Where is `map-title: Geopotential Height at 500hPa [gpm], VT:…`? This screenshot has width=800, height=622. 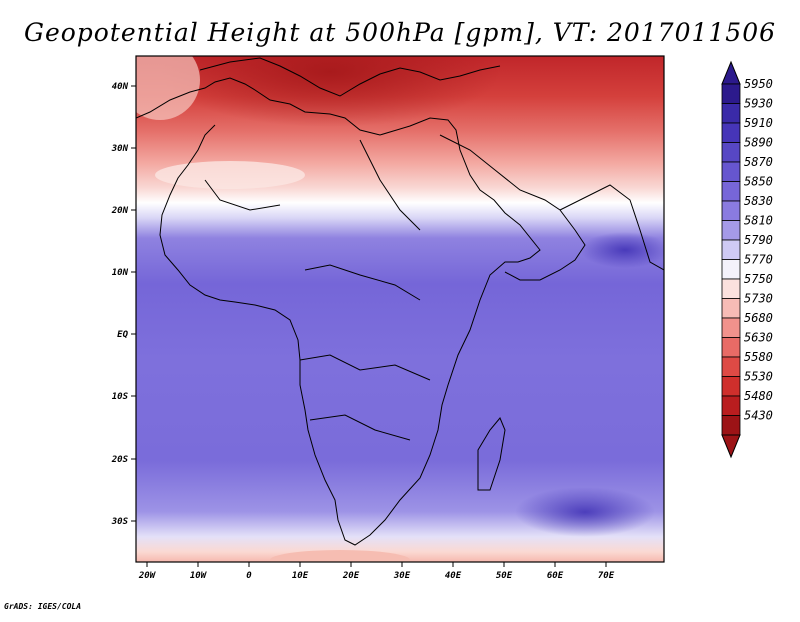 map-title: Geopotential Height at 500hPa [gpm], VT:… is located at coordinates (400, 32).